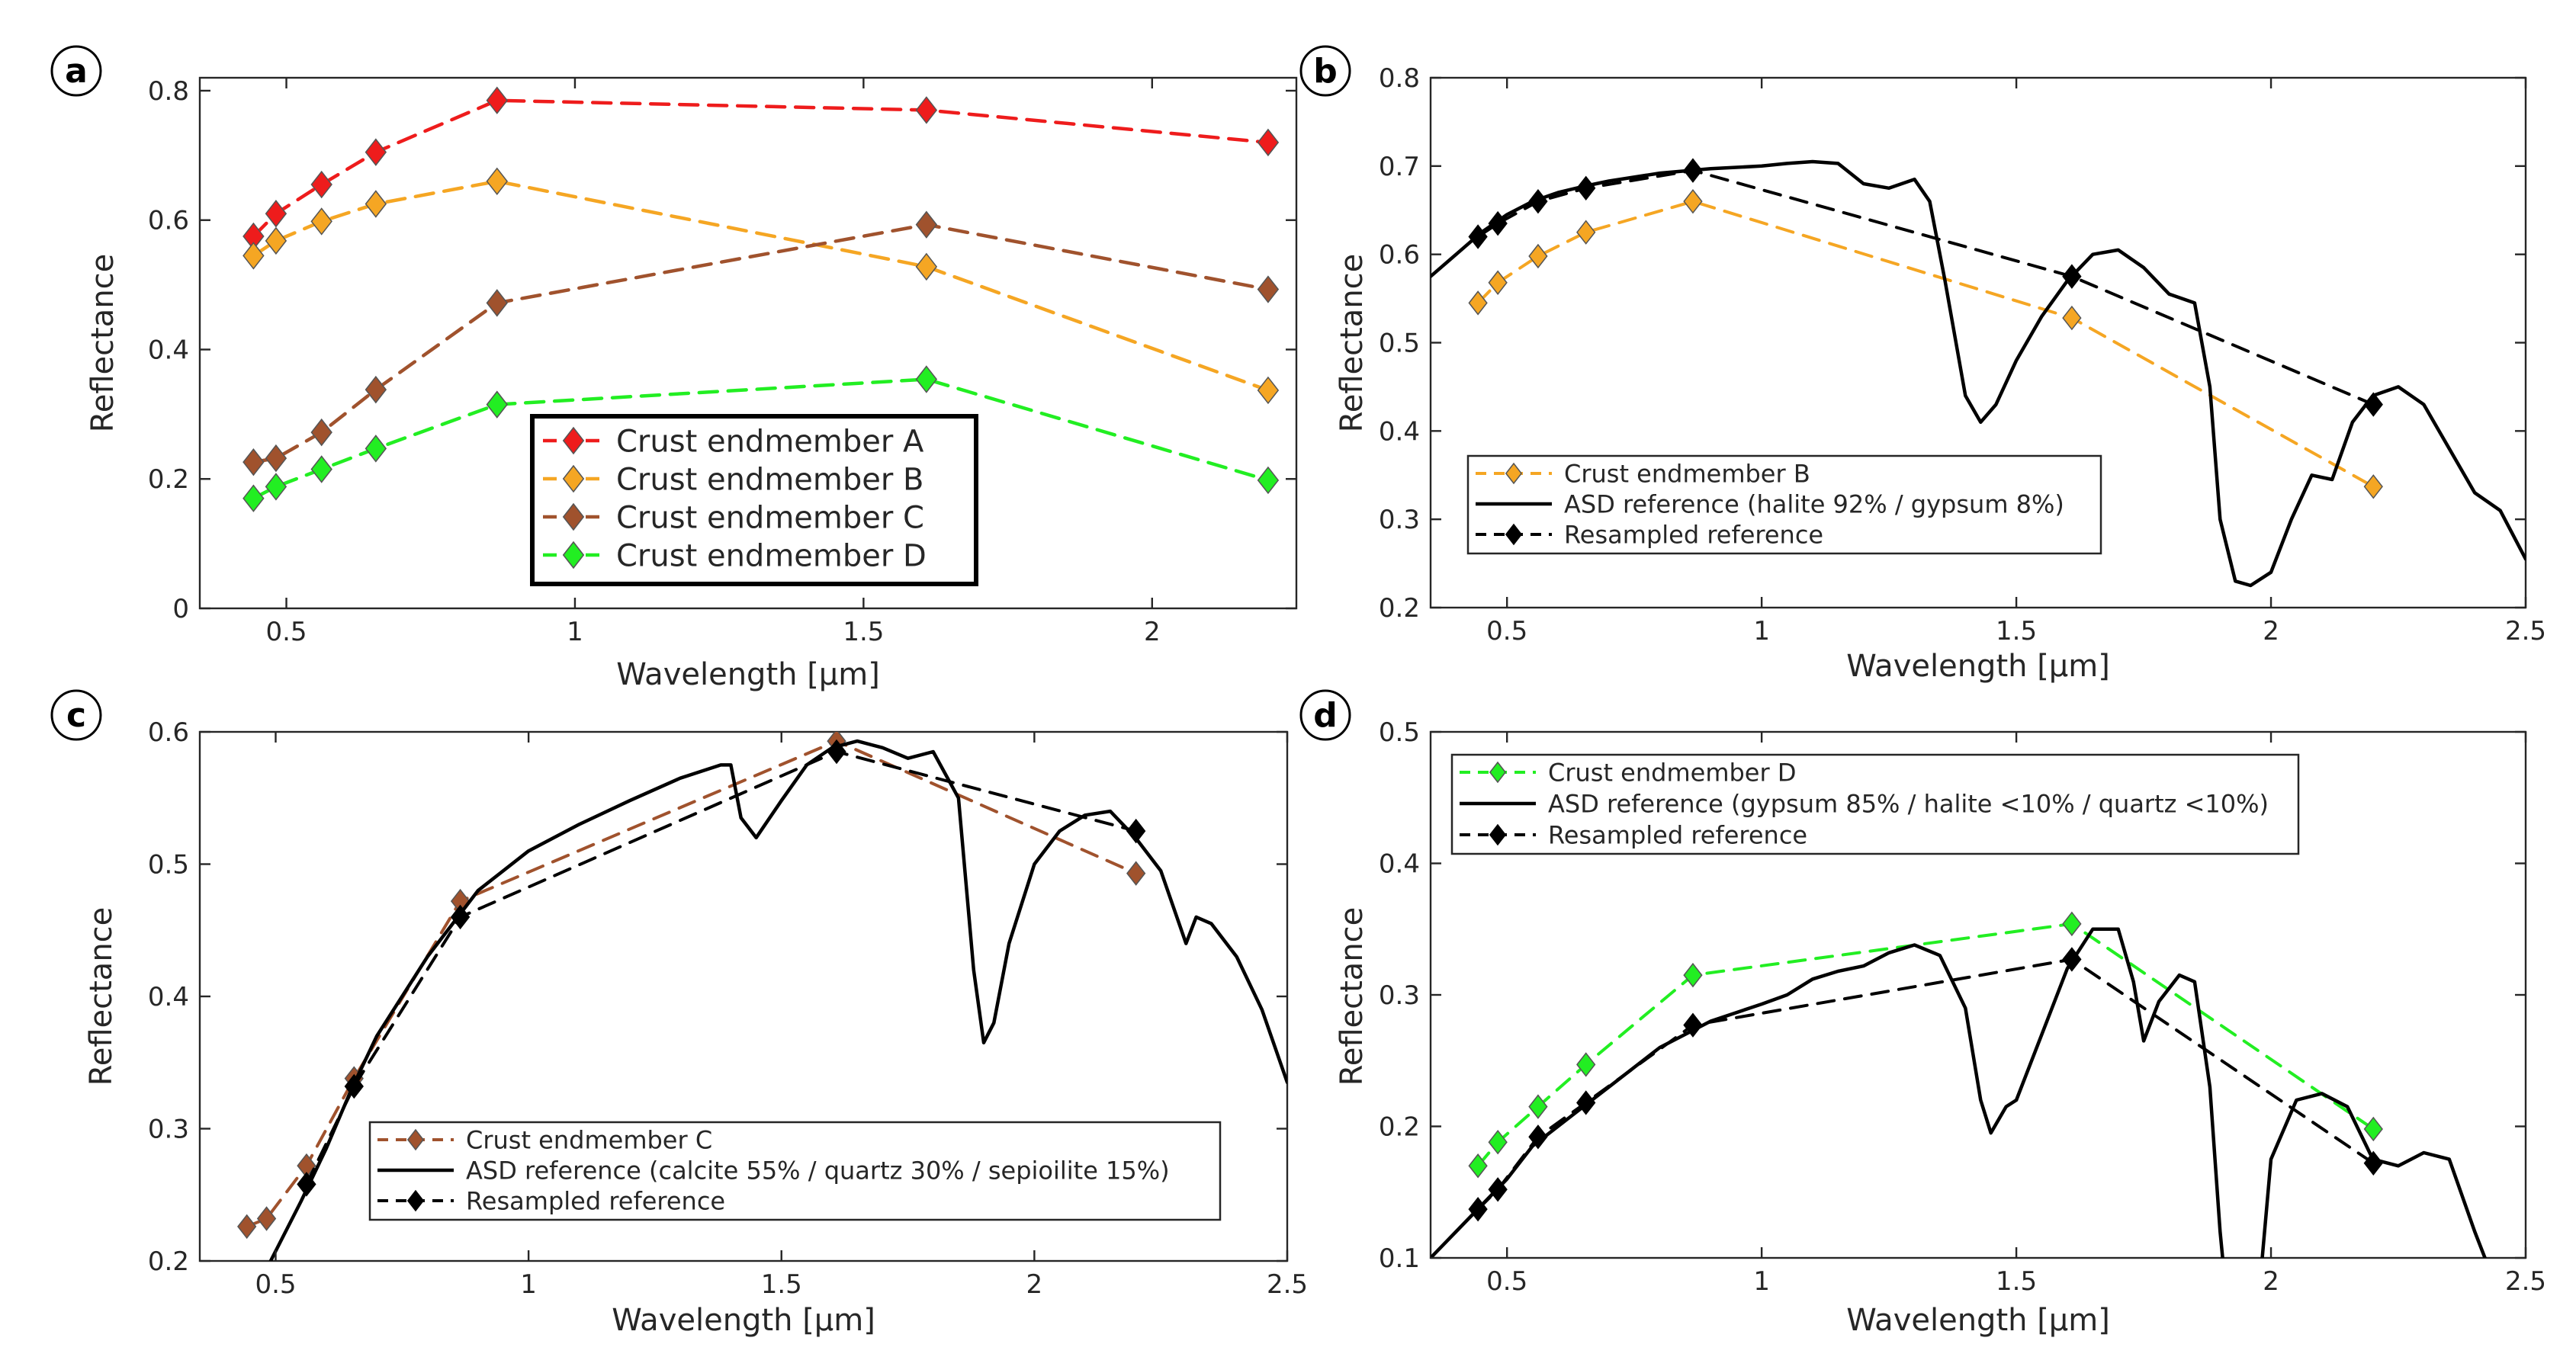  What do you see at coordinates (1399, 167) in the screenshot?
I see `y-tick-label: 0.7` at bounding box center [1399, 167].